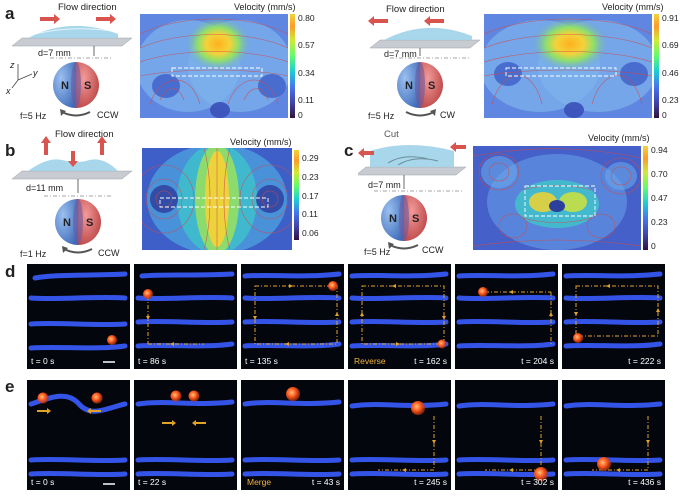 This screenshot has height=500, width=693. I want to click on frame-e-3: Merge t = 43 s, so click(292, 435).